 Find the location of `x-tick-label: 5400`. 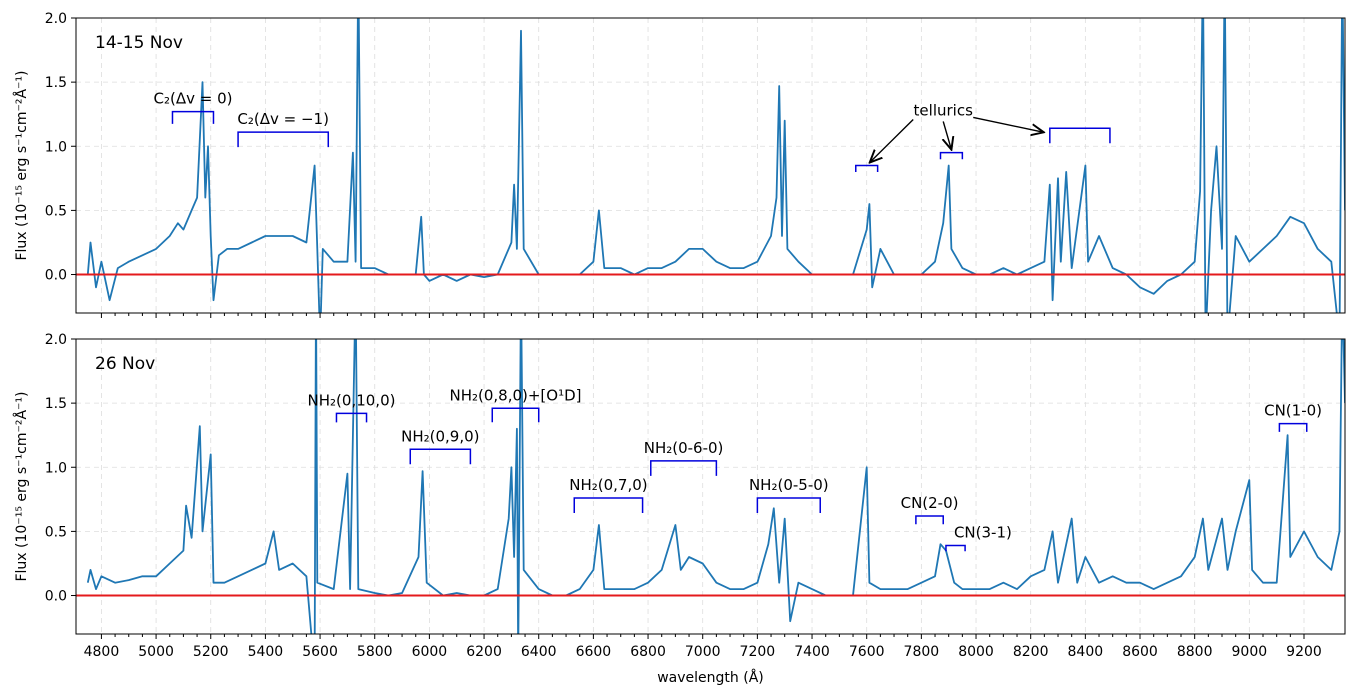

x-tick-label: 5400 is located at coordinates (266, 652).